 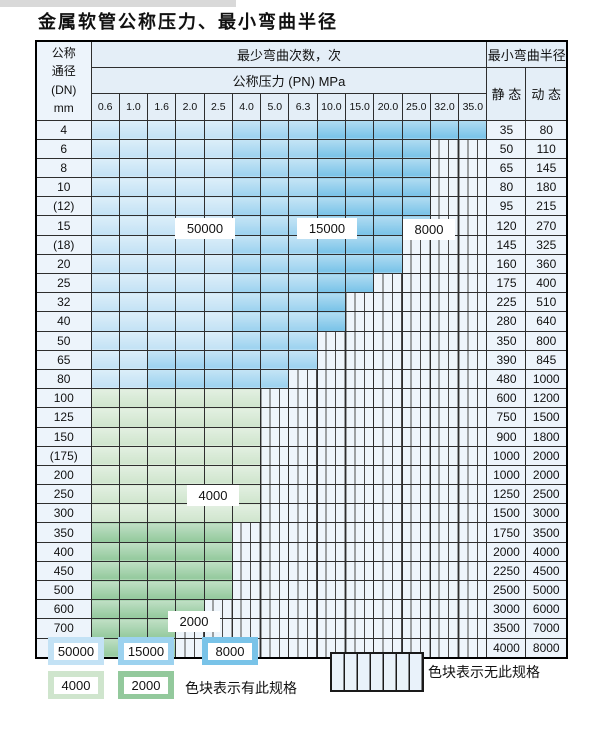 What do you see at coordinates (546, 225) in the screenshot?
I see `dynamic-cell: 270` at bounding box center [546, 225].